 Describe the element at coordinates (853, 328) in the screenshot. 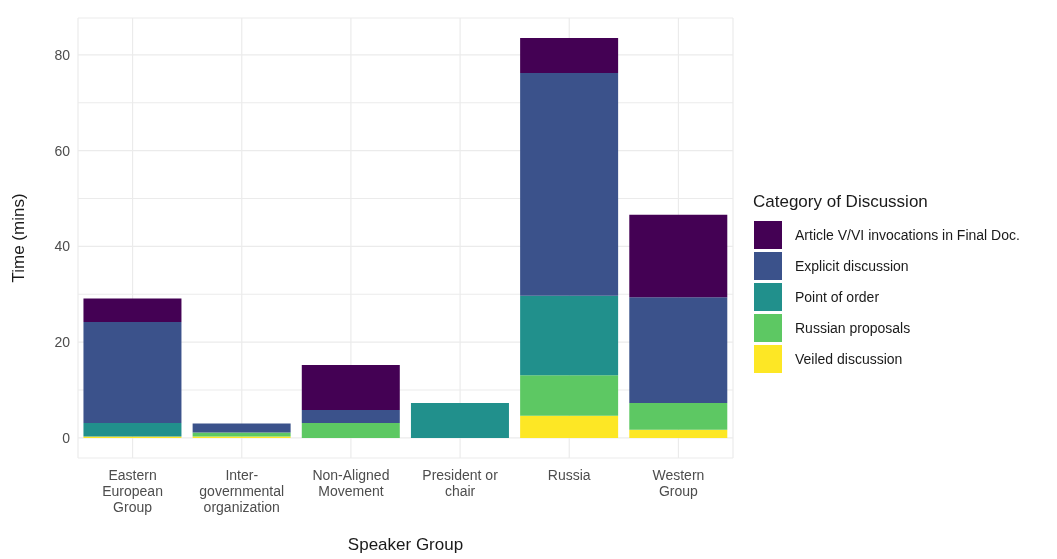

I see `legend-label: Russian proposals` at that location.